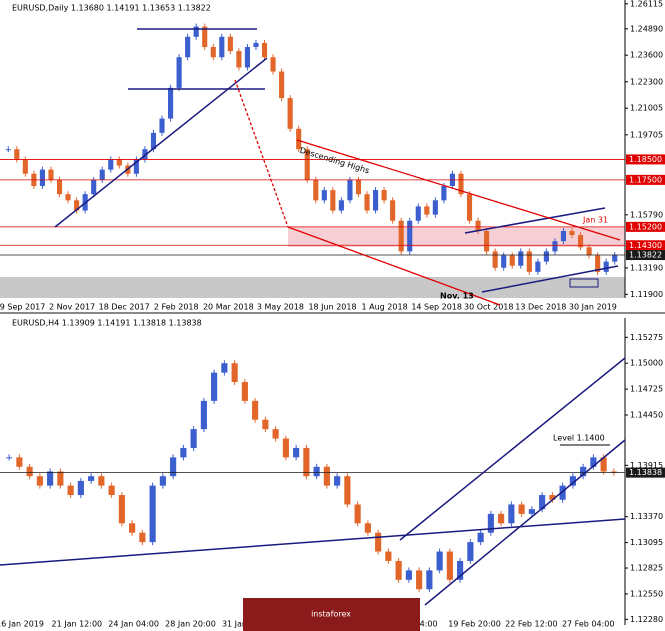  What do you see at coordinates (457, 296) in the screenshot?
I see `annotation: Nov. 13` at bounding box center [457, 296].